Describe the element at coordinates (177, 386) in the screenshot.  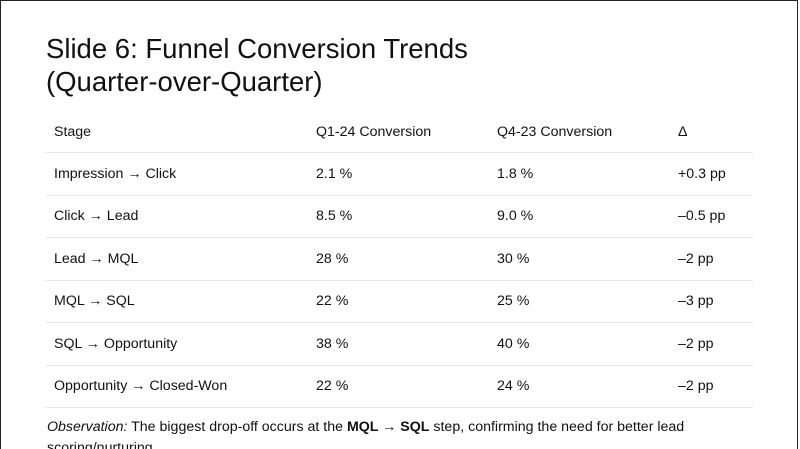
I see `stage-cell: Opportunity → Closed-Won` at that location.